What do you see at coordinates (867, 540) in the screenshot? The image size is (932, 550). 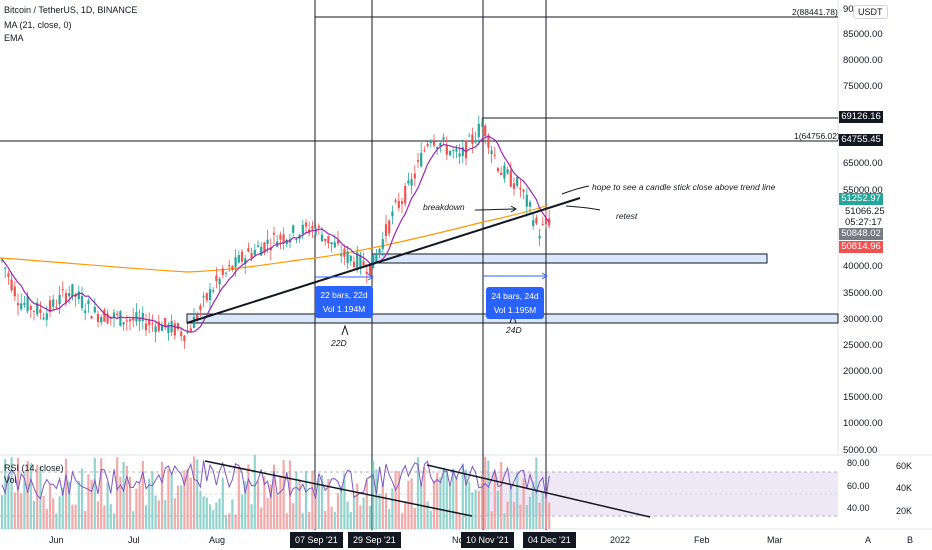 I see `auto-scale-button: A` at bounding box center [867, 540].